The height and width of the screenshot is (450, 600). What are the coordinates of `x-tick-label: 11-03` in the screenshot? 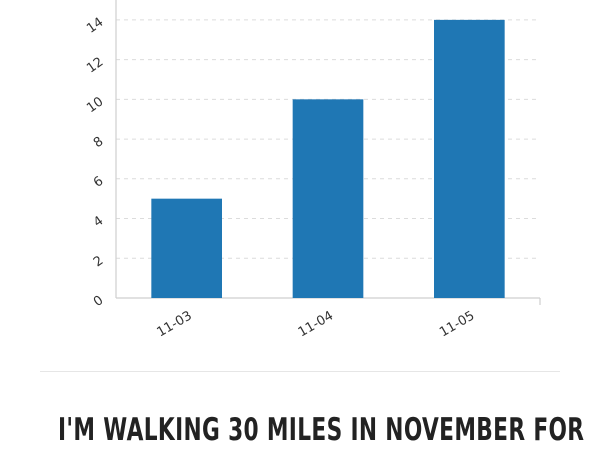 It's located at (174, 324).